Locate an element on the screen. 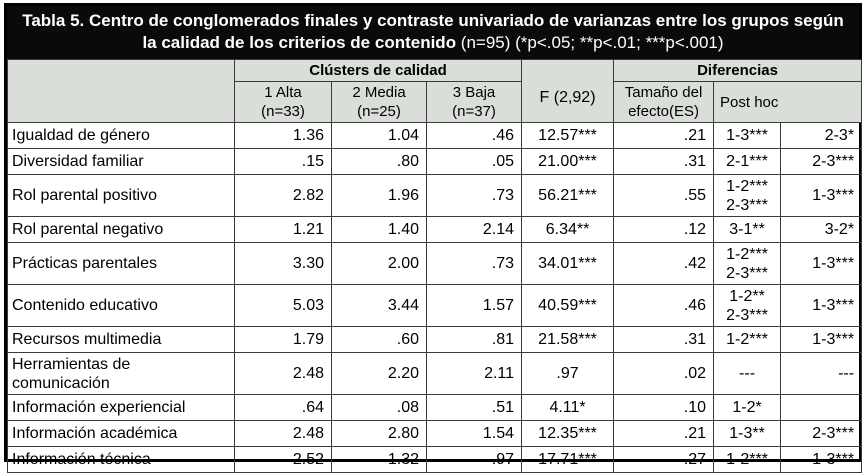 The height and width of the screenshot is (473, 866). cell-label: Contenido educativo is located at coordinates (121, 305).